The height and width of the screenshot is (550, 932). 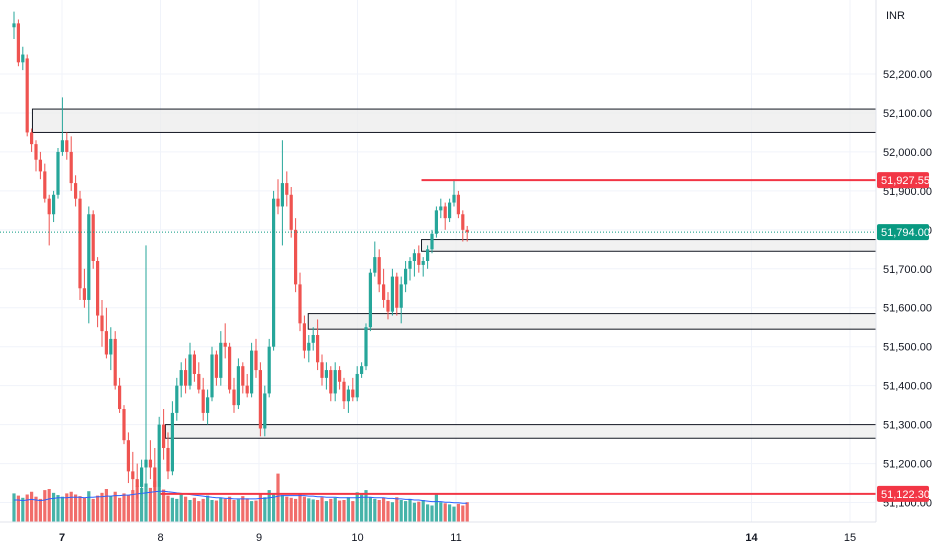 I want to click on time-axis-labels: 789101114151617, so click(x=457, y=538).